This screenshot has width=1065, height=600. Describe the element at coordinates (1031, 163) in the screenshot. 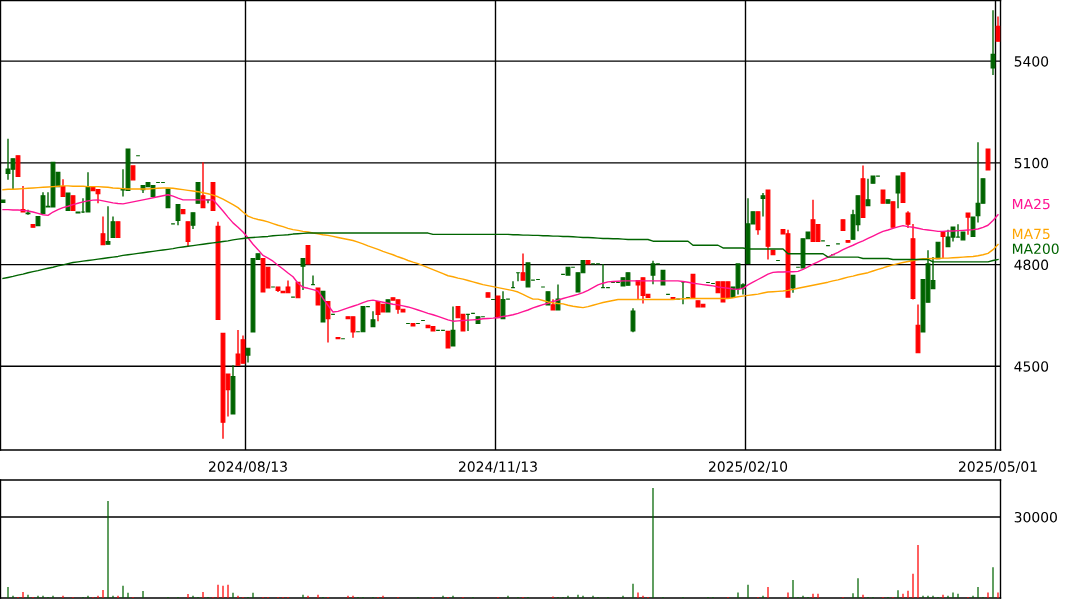

I see `y-tick-label: 5100` at that location.